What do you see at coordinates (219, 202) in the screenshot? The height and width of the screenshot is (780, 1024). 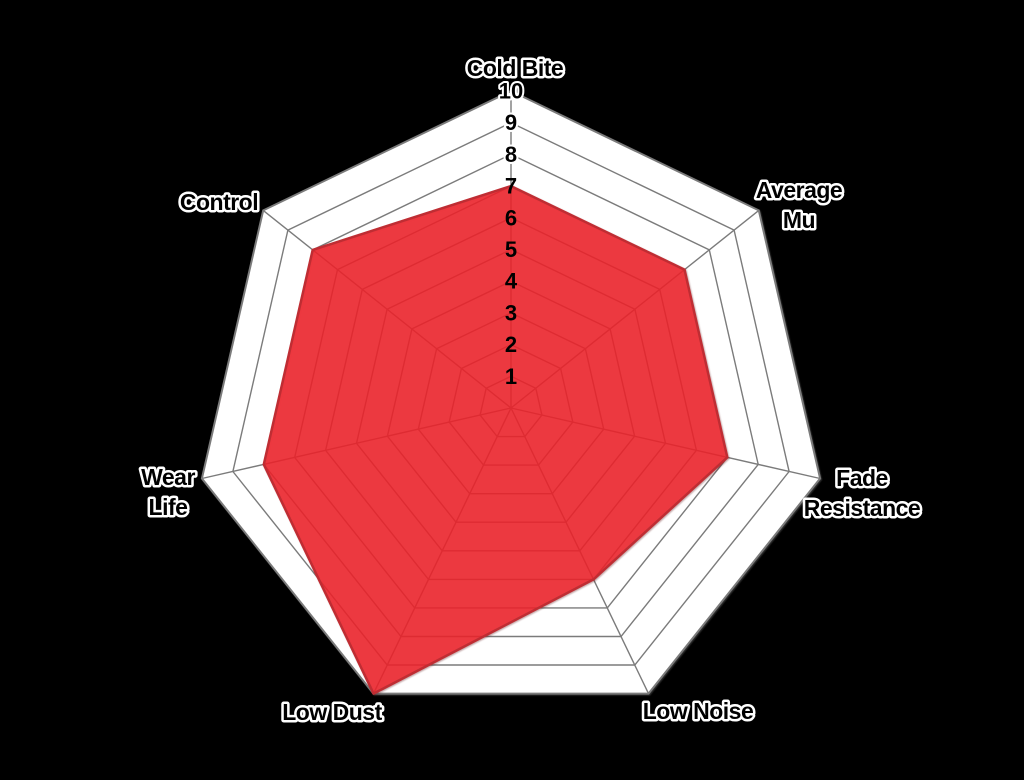 I see `axis-label-control: Control` at bounding box center [219, 202].